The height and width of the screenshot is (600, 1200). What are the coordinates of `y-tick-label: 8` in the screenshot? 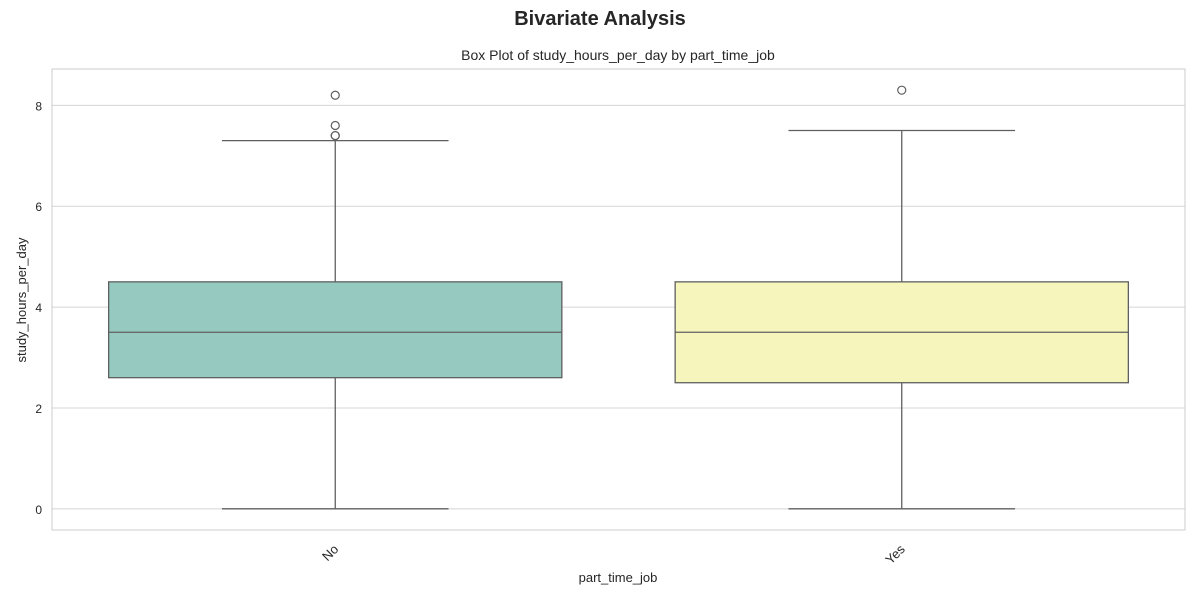 It's located at (38, 106).